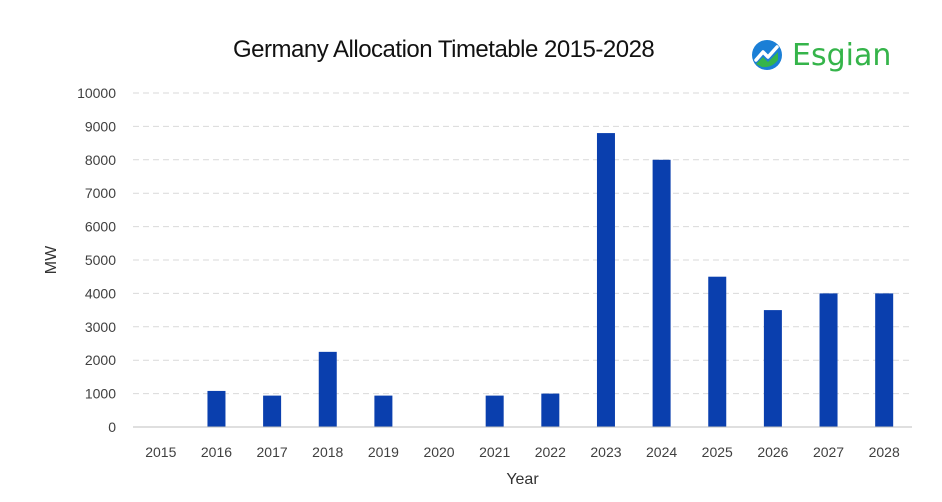 This screenshot has height=502, width=942. What do you see at coordinates (605, 452) in the screenshot?
I see `x-tick-label: 2023` at bounding box center [605, 452].